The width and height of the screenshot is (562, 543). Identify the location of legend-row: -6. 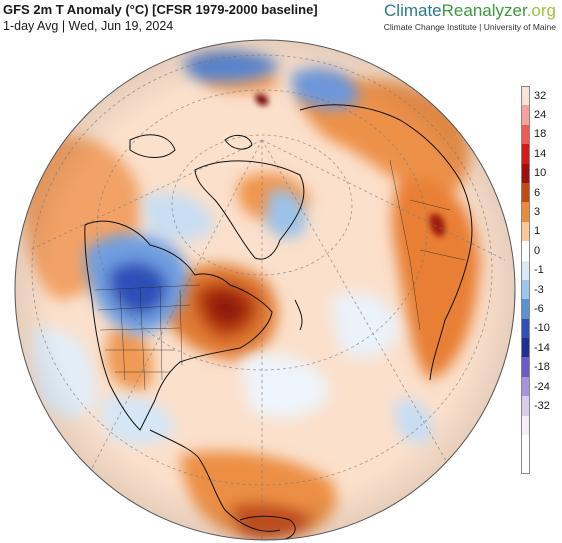
(541, 309).